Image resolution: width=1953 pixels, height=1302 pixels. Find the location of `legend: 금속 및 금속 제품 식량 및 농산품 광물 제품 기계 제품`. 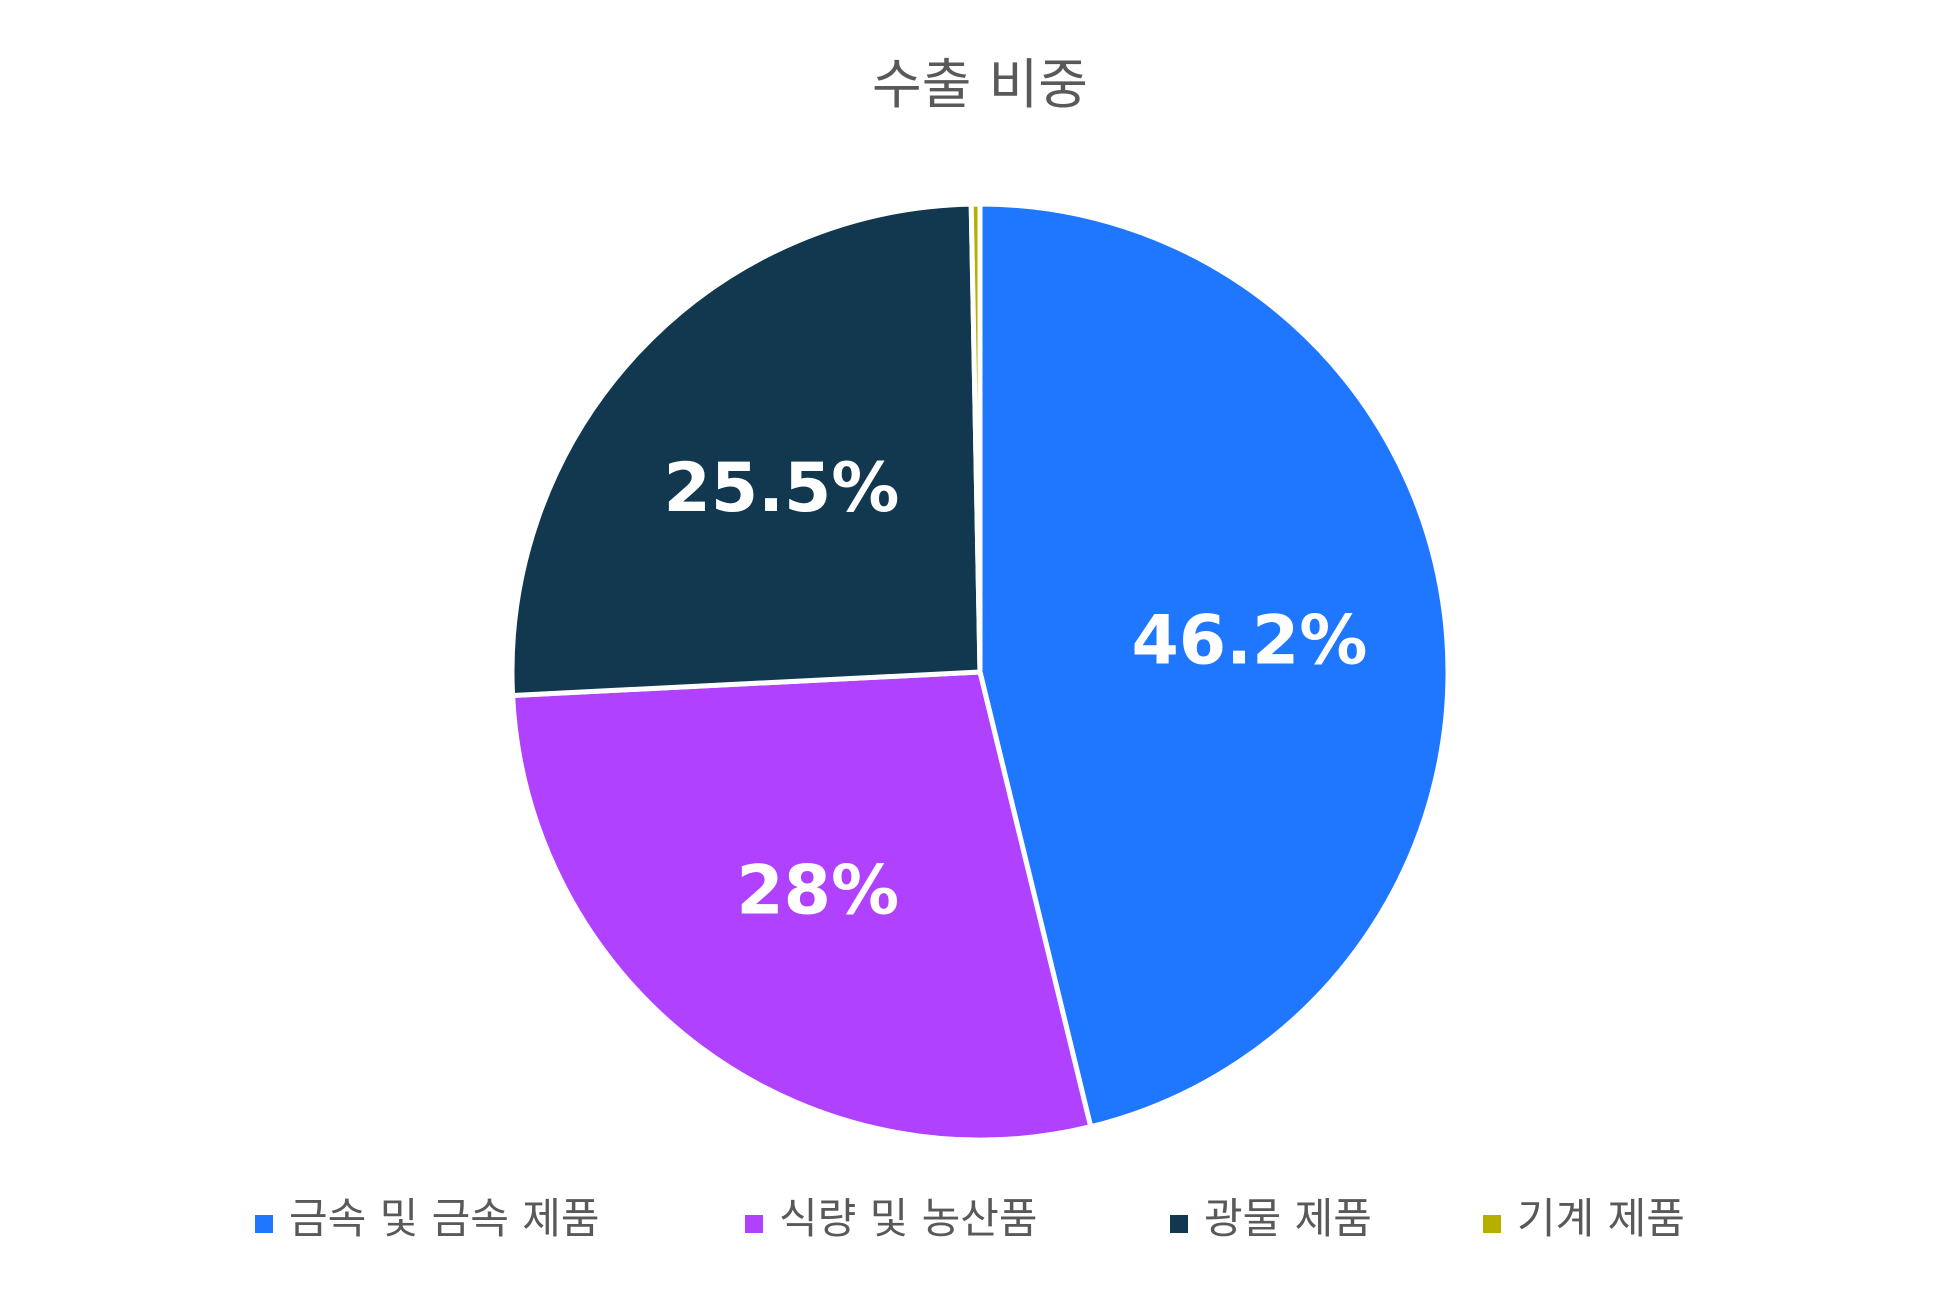

legend: 금속 및 금속 제품 식량 및 농산품 광물 제품 기계 제품 is located at coordinates (970, 1218).